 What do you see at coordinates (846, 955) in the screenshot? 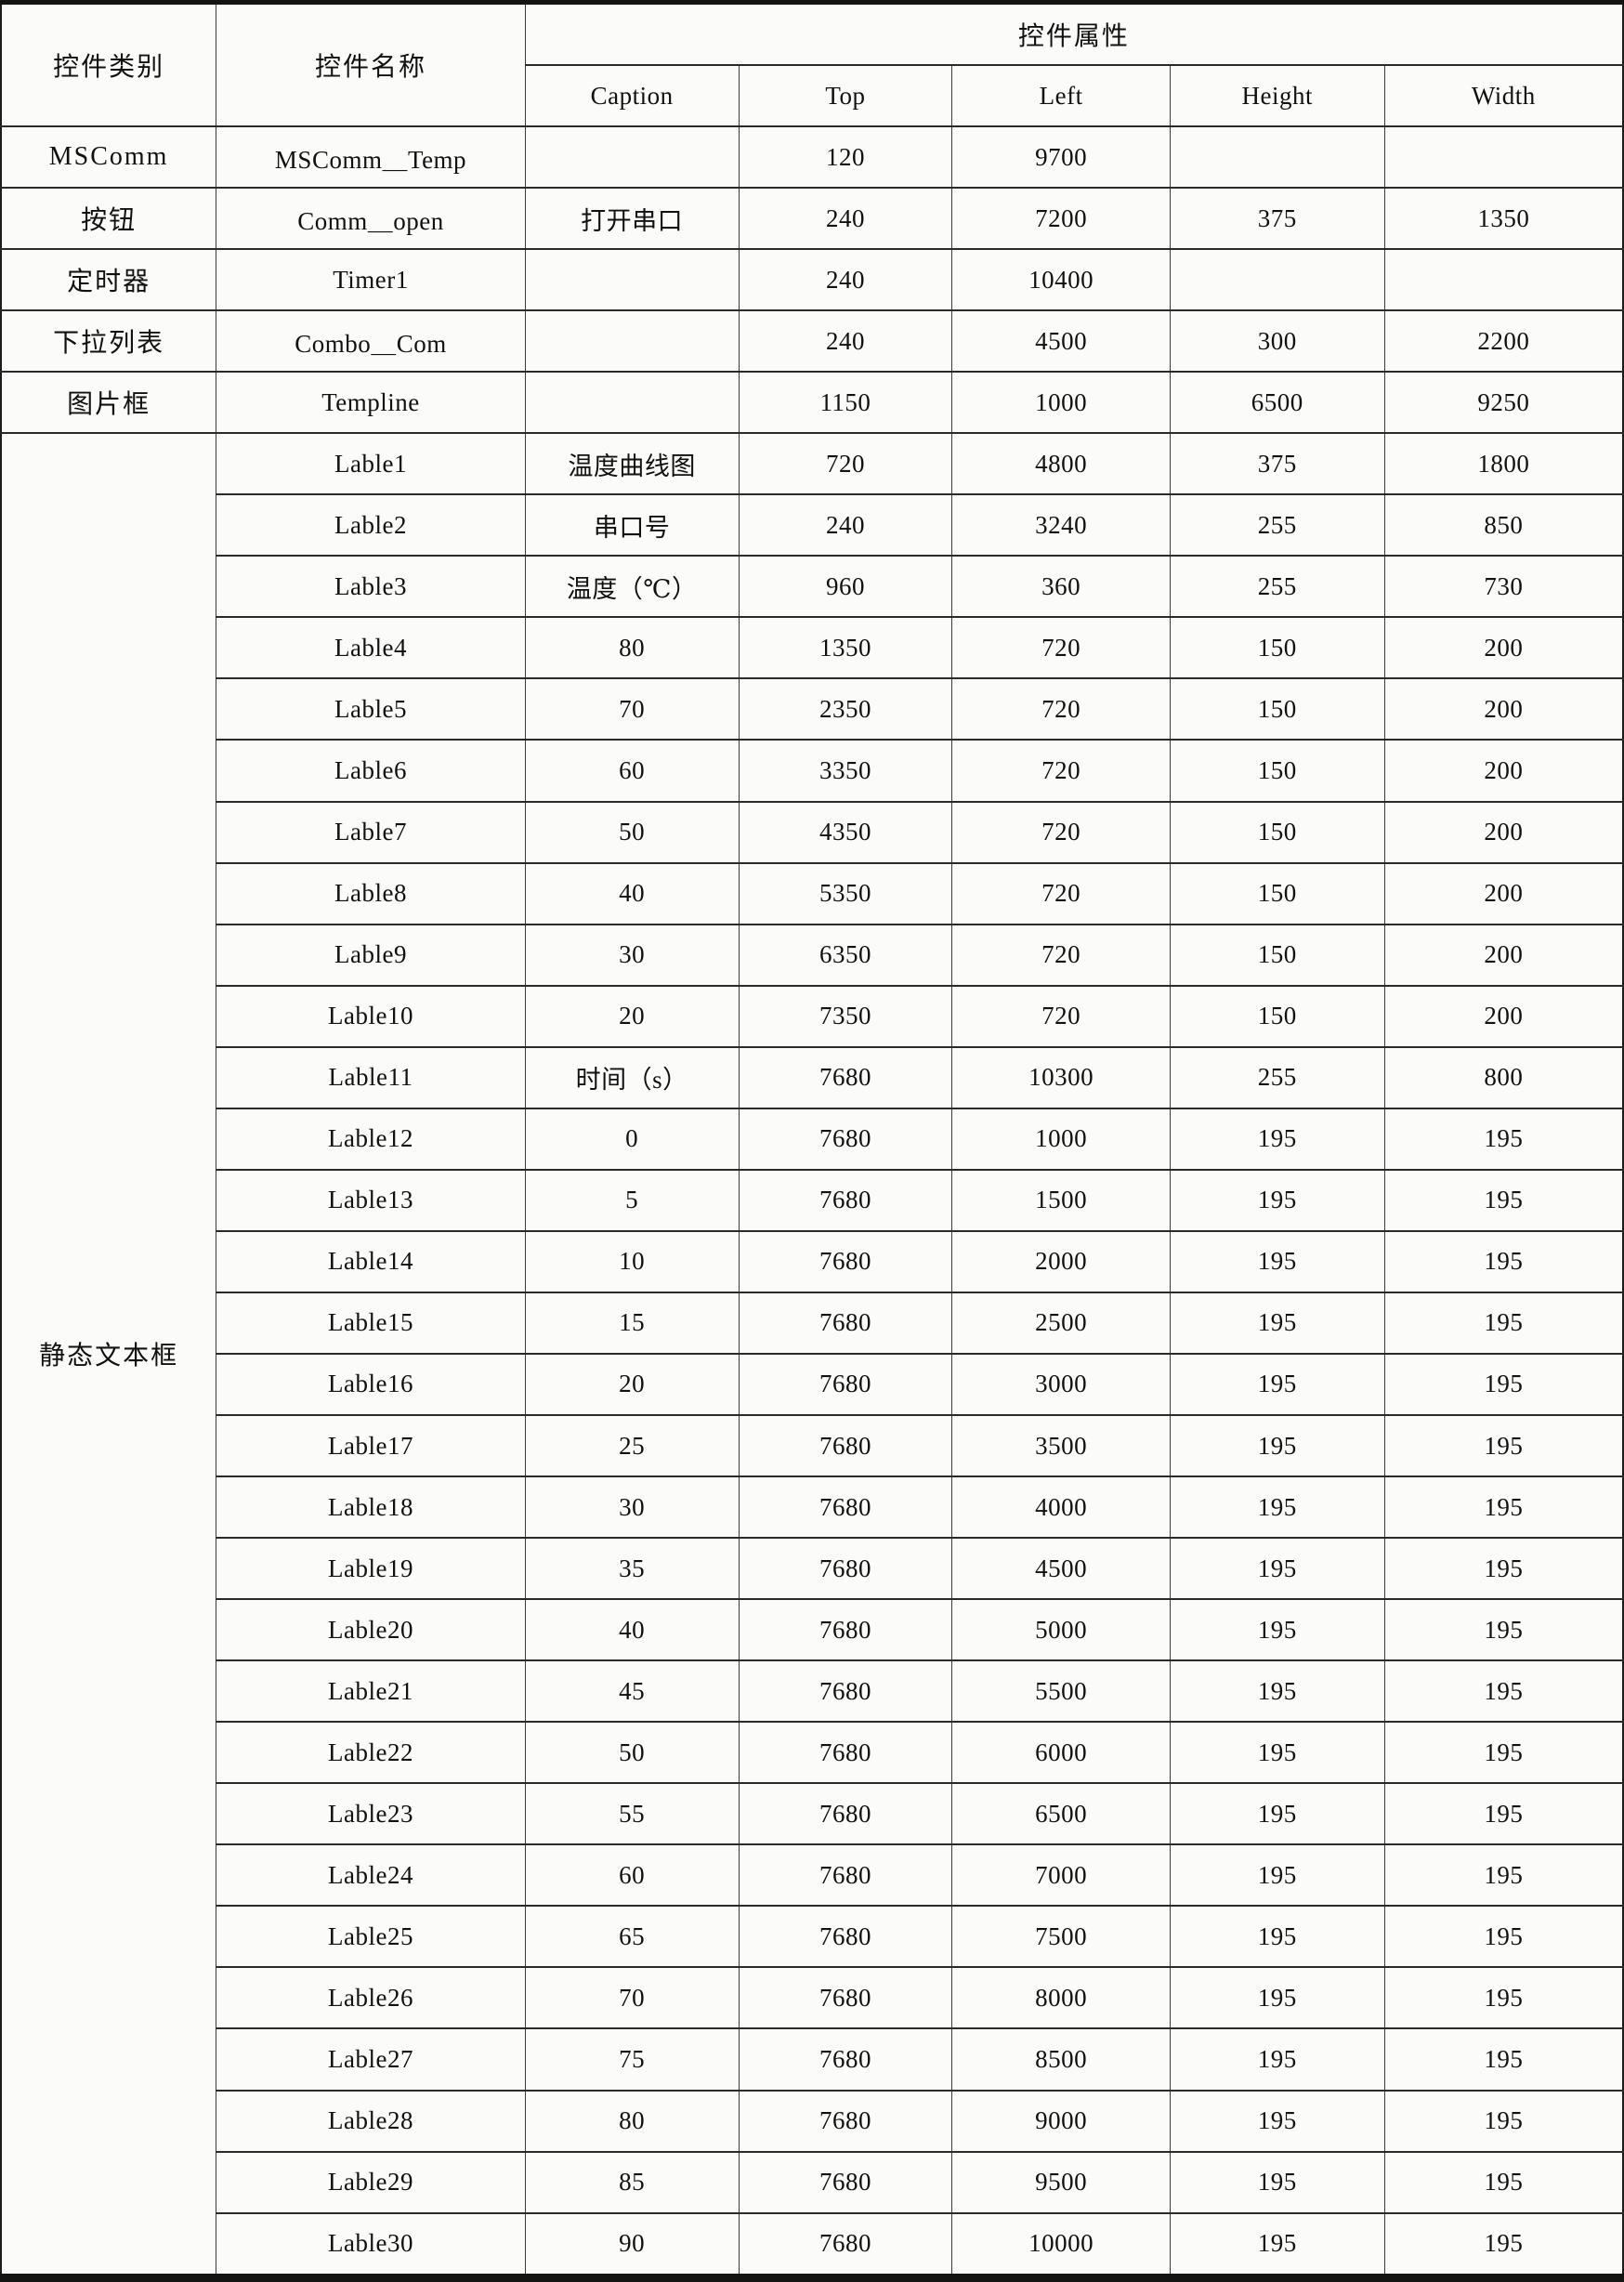
I see `top-cell: 6350` at bounding box center [846, 955].